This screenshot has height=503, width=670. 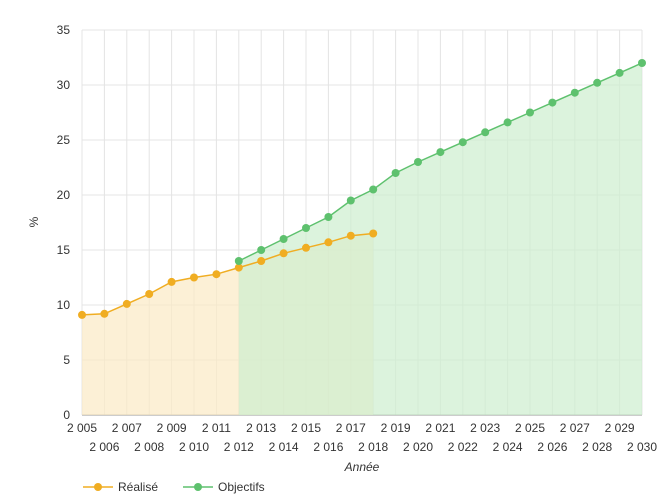 What do you see at coordinates (64, 85) in the screenshot?
I see `y-tick-label: 30` at bounding box center [64, 85].